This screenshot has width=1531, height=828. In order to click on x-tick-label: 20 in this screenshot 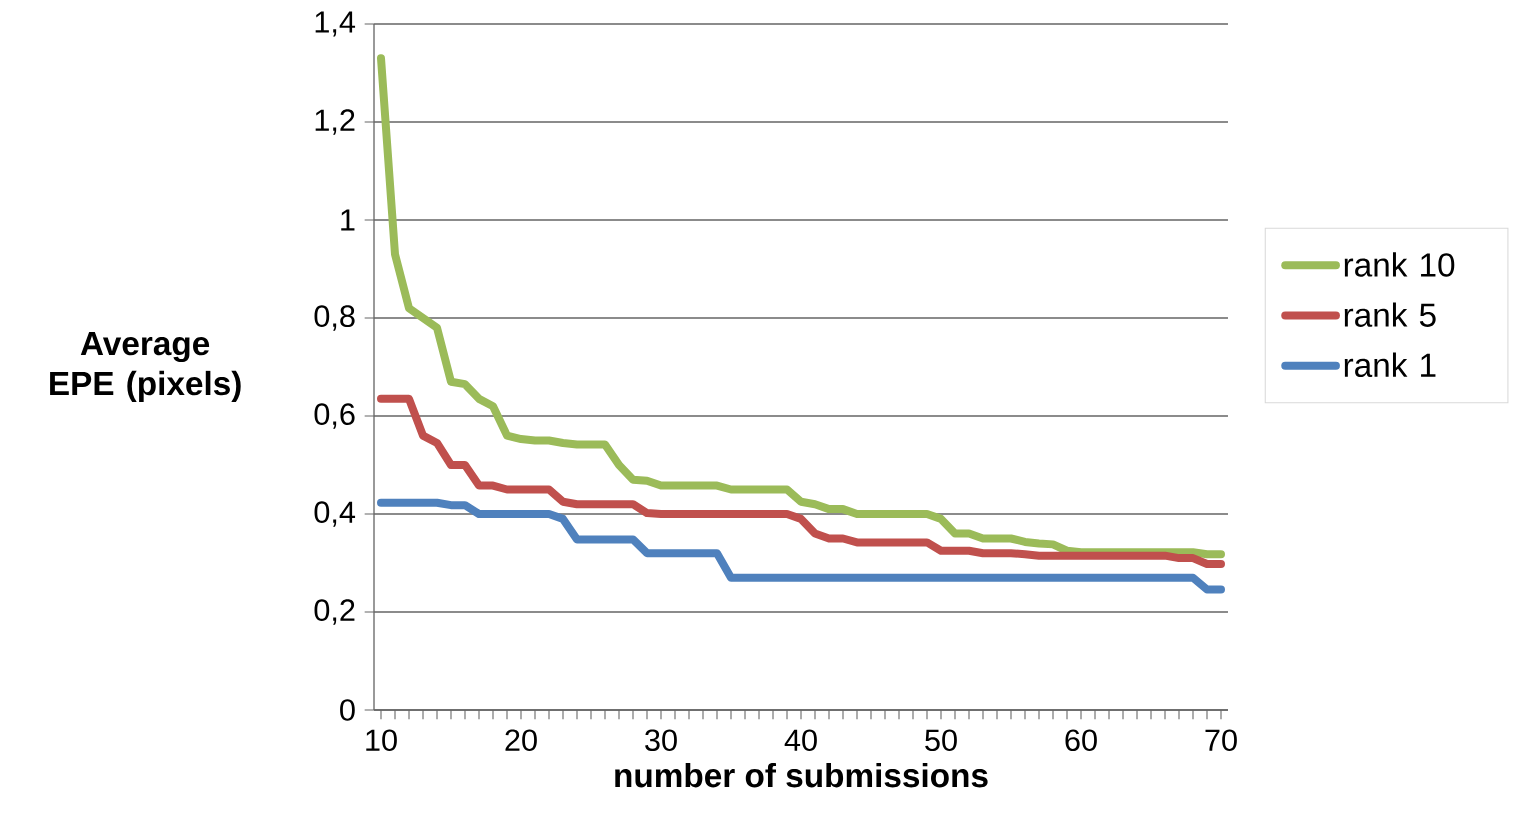, I will do `click(521, 740)`.